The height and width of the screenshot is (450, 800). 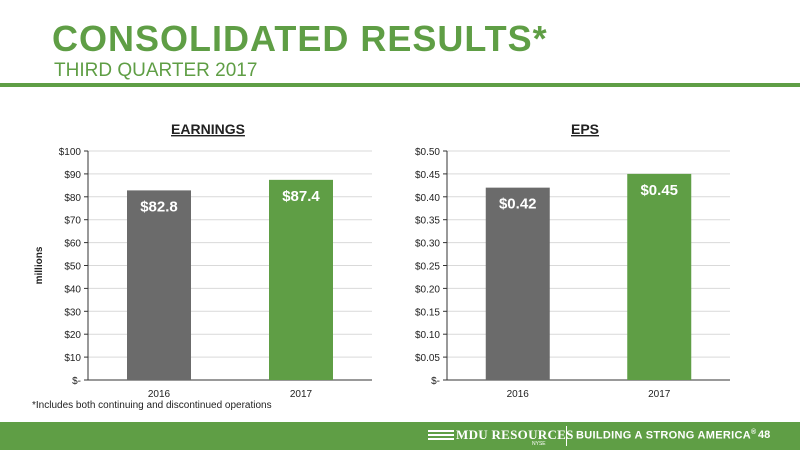 I want to click on y-tick-label: $40, so click(x=72, y=289).